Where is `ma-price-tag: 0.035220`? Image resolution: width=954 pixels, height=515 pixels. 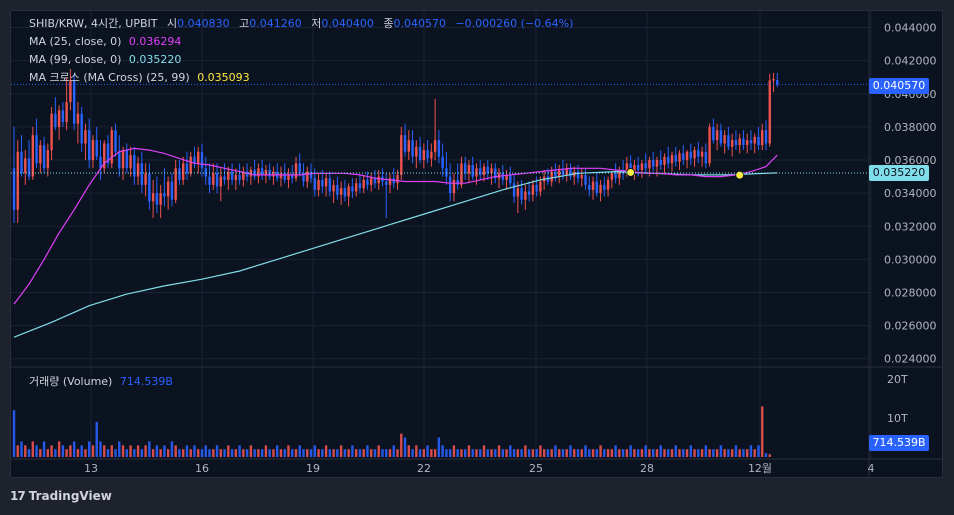 ma-price-tag: 0.035220 is located at coordinates (899, 173).